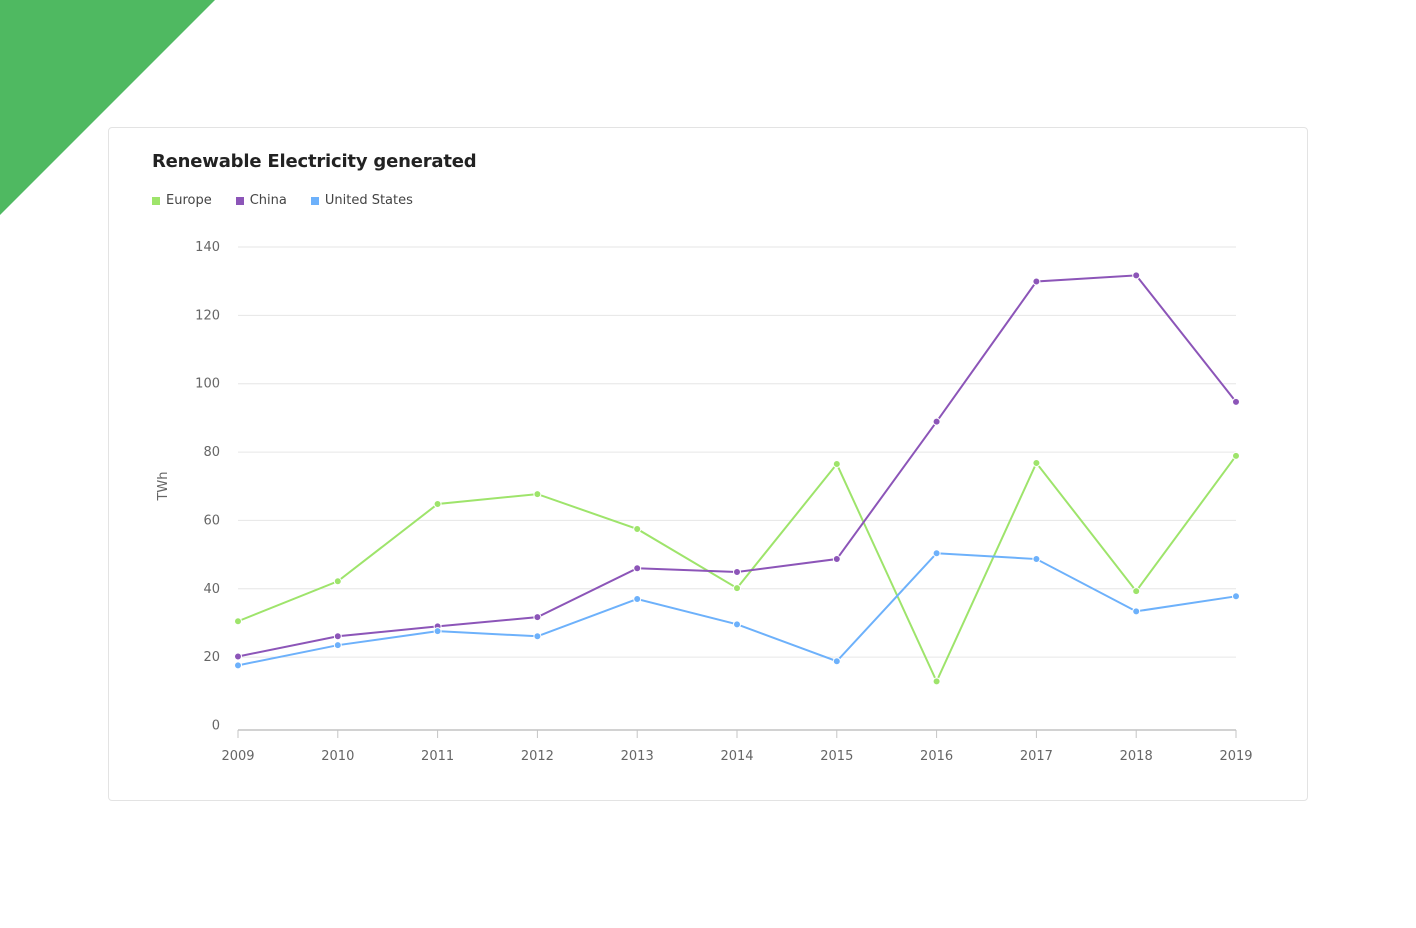  What do you see at coordinates (211, 520) in the screenshot?
I see `y-tick-label: 60` at bounding box center [211, 520].